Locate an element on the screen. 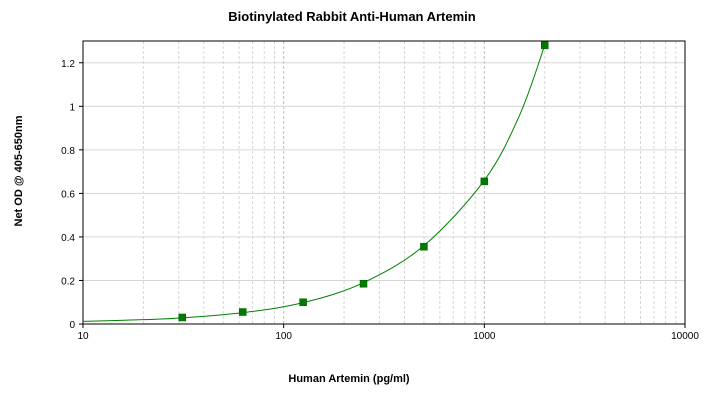  x-axis-label: Human Artemin (pg/ml) is located at coordinates (349, 379).